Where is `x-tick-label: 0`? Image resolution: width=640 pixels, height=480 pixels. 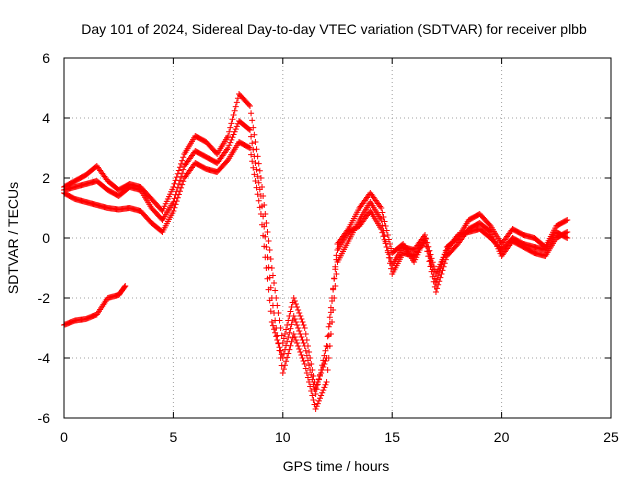 x-tick-label: 0 is located at coordinates (64, 437).